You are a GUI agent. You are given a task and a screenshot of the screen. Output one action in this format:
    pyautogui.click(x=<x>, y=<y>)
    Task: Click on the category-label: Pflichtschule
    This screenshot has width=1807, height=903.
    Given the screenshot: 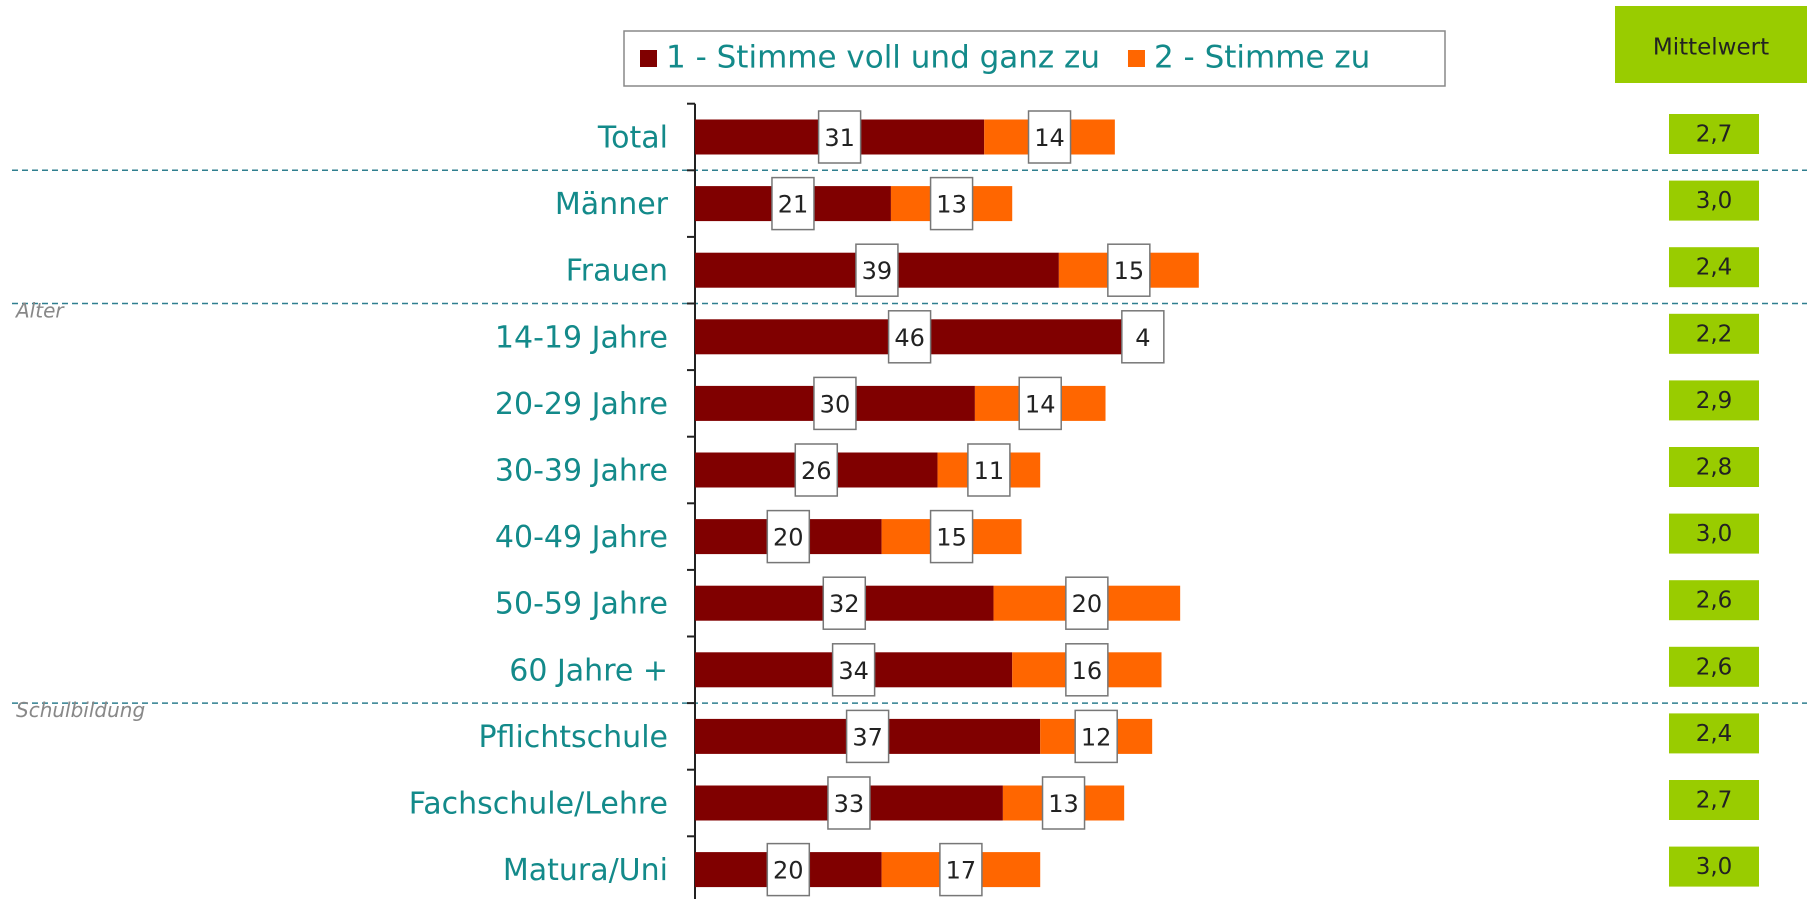 What is the action you would take?
    pyautogui.click(x=573, y=737)
    